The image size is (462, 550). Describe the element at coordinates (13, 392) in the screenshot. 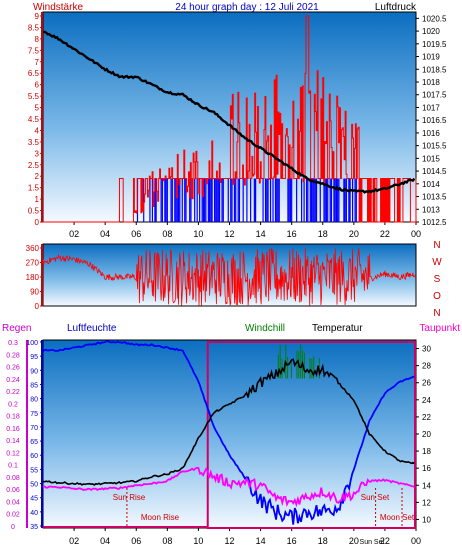

I see `y-tick-rain: 0.22` at that location.